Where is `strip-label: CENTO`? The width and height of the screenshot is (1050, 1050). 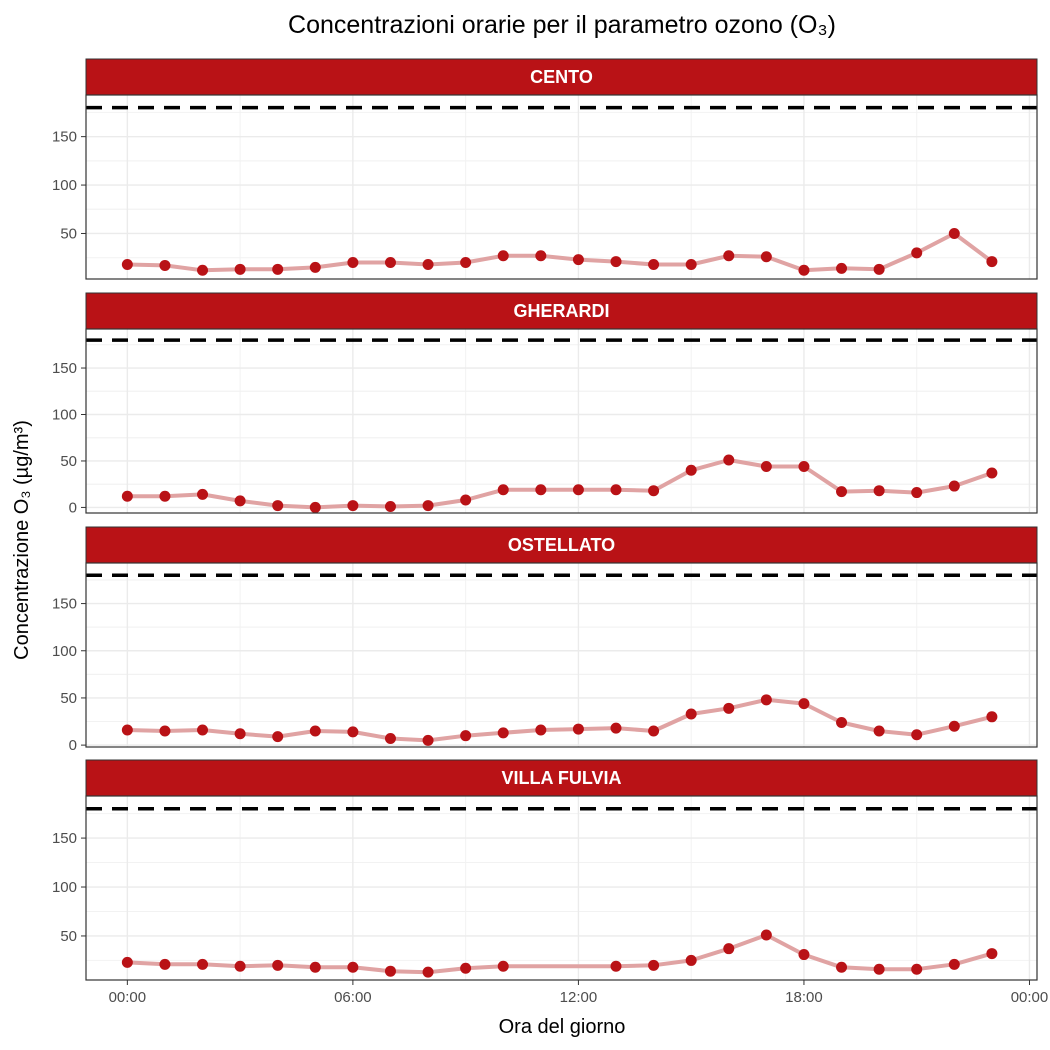 strip-label: CENTO is located at coordinates (561, 77).